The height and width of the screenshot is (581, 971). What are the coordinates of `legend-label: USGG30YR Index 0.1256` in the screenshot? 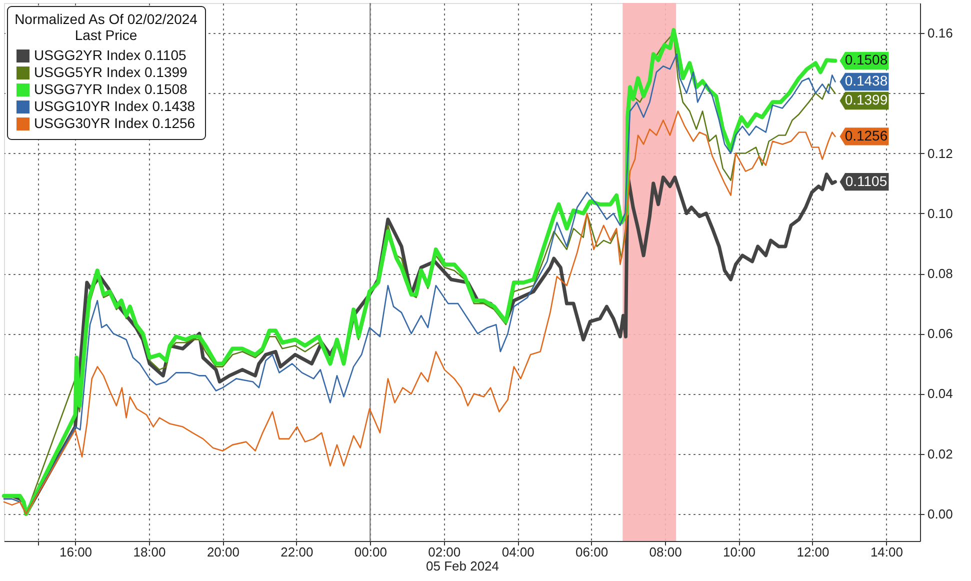 It's located at (115, 123).